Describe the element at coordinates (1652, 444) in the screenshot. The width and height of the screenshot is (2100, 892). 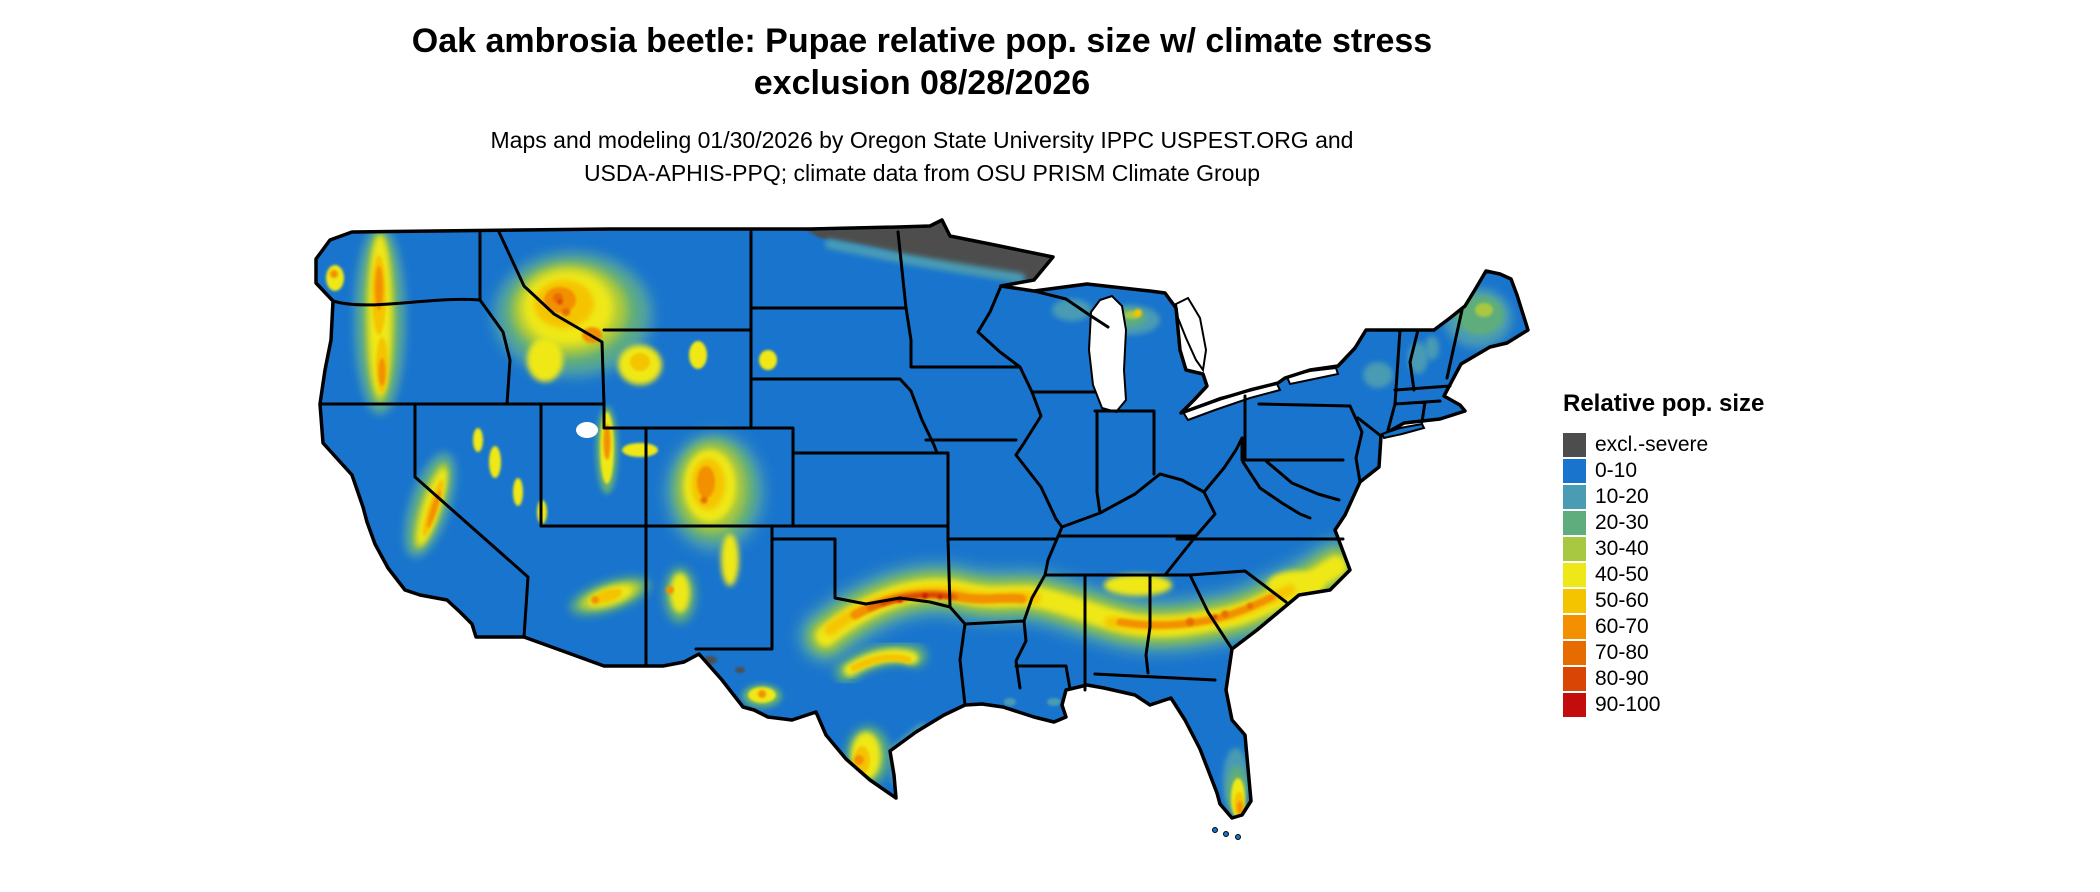
I see `legend-item-label: excl.-severe` at that location.